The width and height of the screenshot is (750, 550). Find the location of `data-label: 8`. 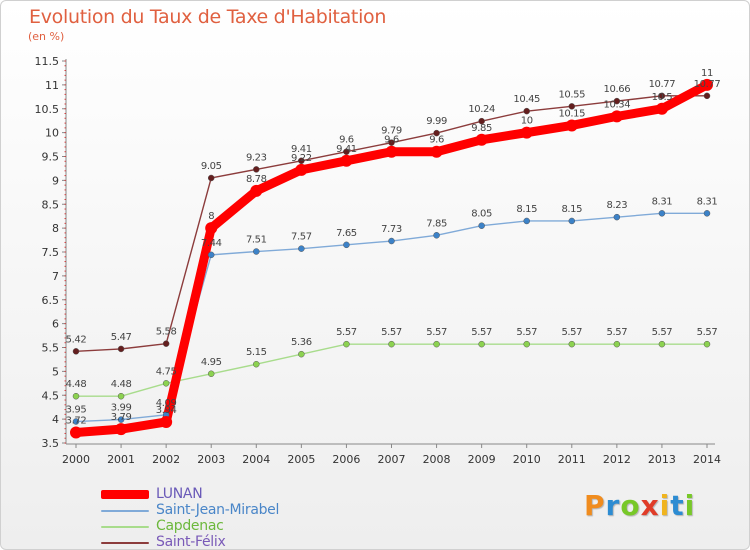

data-label: 8 is located at coordinates (211, 216).